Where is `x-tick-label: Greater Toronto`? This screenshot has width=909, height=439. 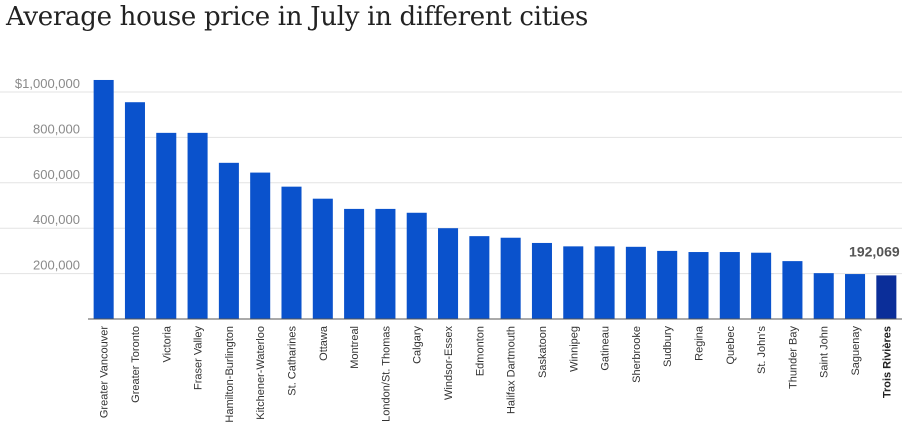
x-tick-label: Greater Toronto is located at coordinates (136, 364).